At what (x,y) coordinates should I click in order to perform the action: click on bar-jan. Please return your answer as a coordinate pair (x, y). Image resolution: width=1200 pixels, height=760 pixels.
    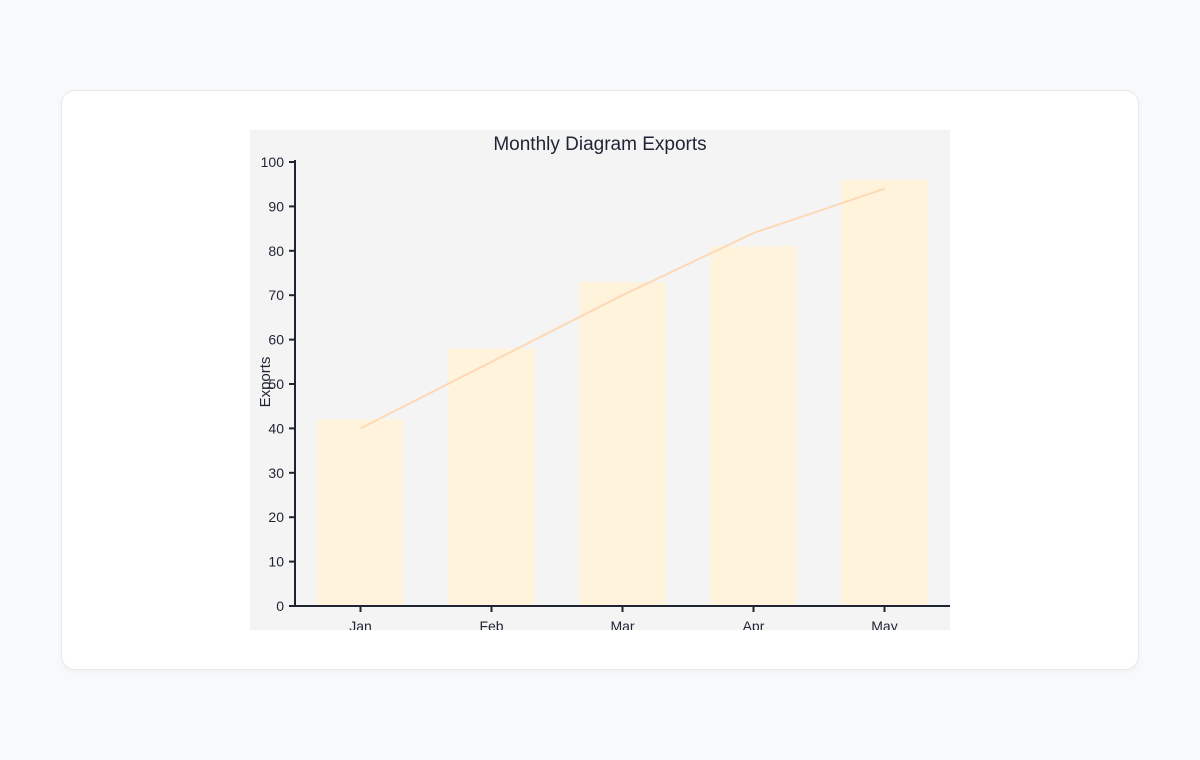
    Looking at the image, I should click on (360, 512).